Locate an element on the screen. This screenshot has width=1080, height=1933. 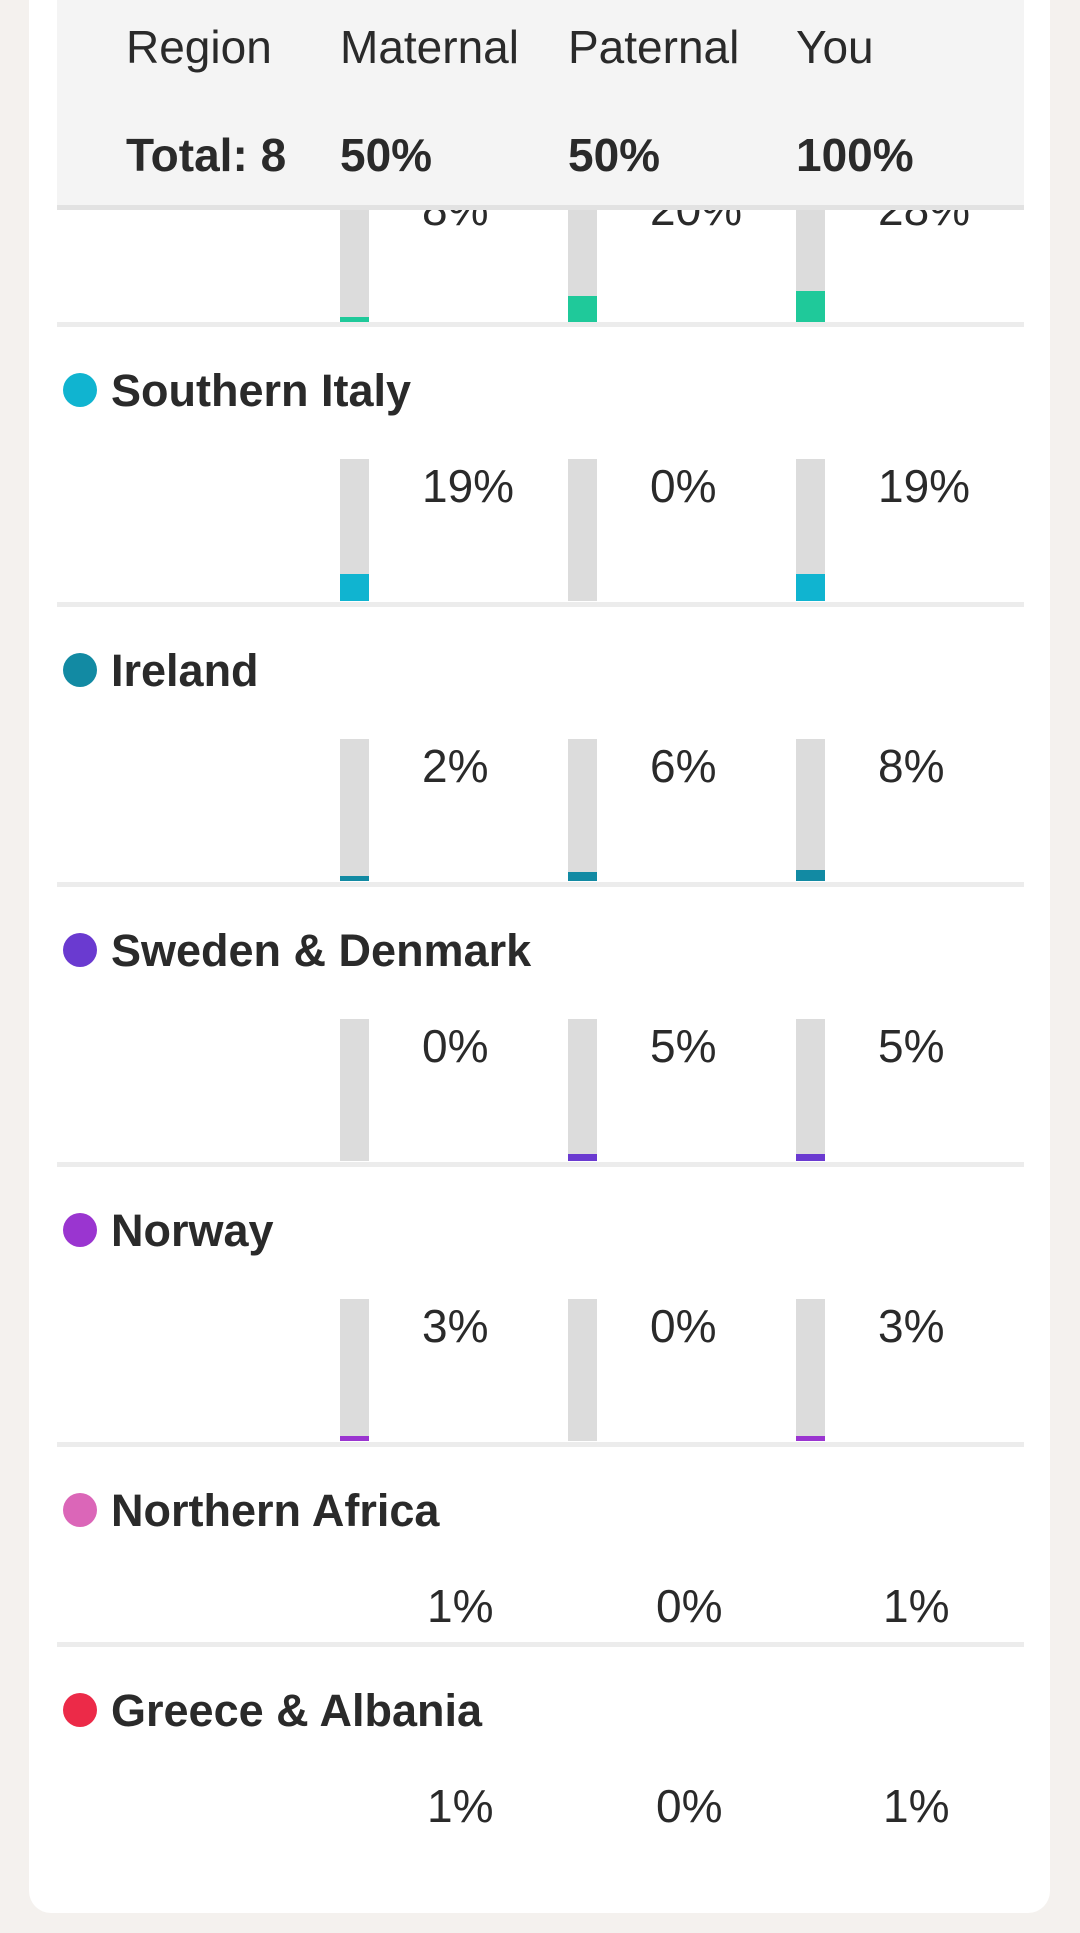
you-percent: 5% is located at coordinates (911, 1046).